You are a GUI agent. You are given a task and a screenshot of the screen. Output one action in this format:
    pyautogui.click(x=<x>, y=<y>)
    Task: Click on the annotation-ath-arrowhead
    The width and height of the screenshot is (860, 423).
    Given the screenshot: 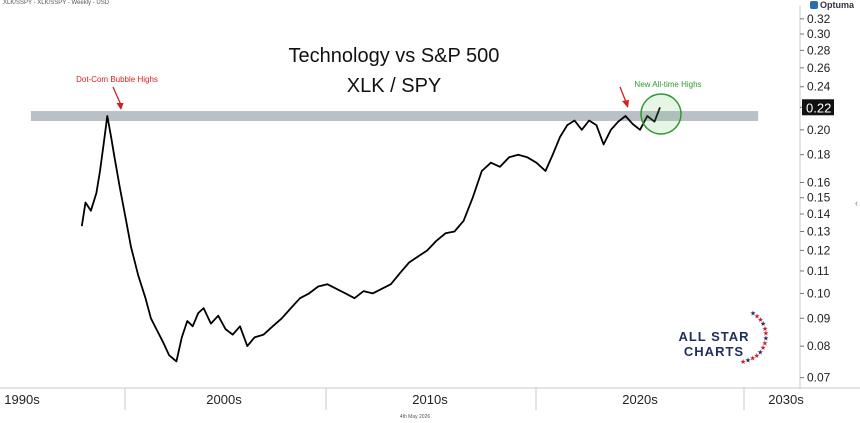 What is the action you would take?
    pyautogui.click(x=625, y=104)
    